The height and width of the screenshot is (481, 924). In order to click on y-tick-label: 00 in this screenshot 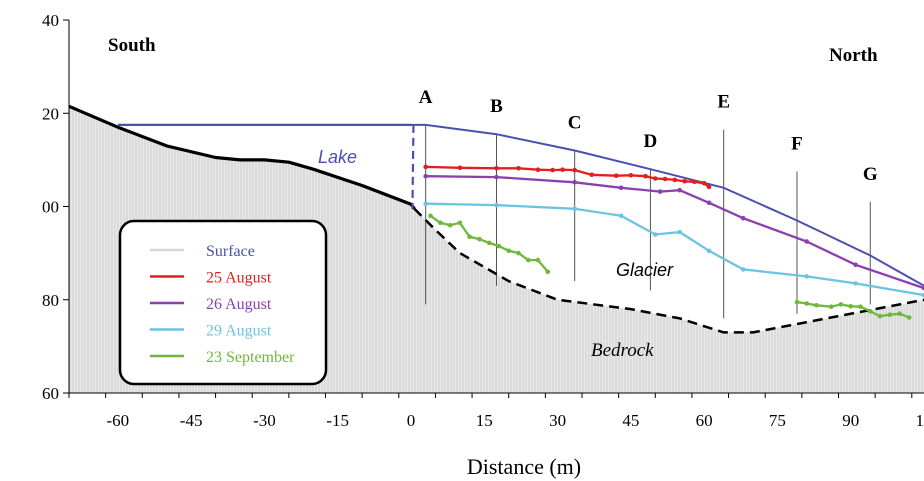, I will do `click(50, 207)`.